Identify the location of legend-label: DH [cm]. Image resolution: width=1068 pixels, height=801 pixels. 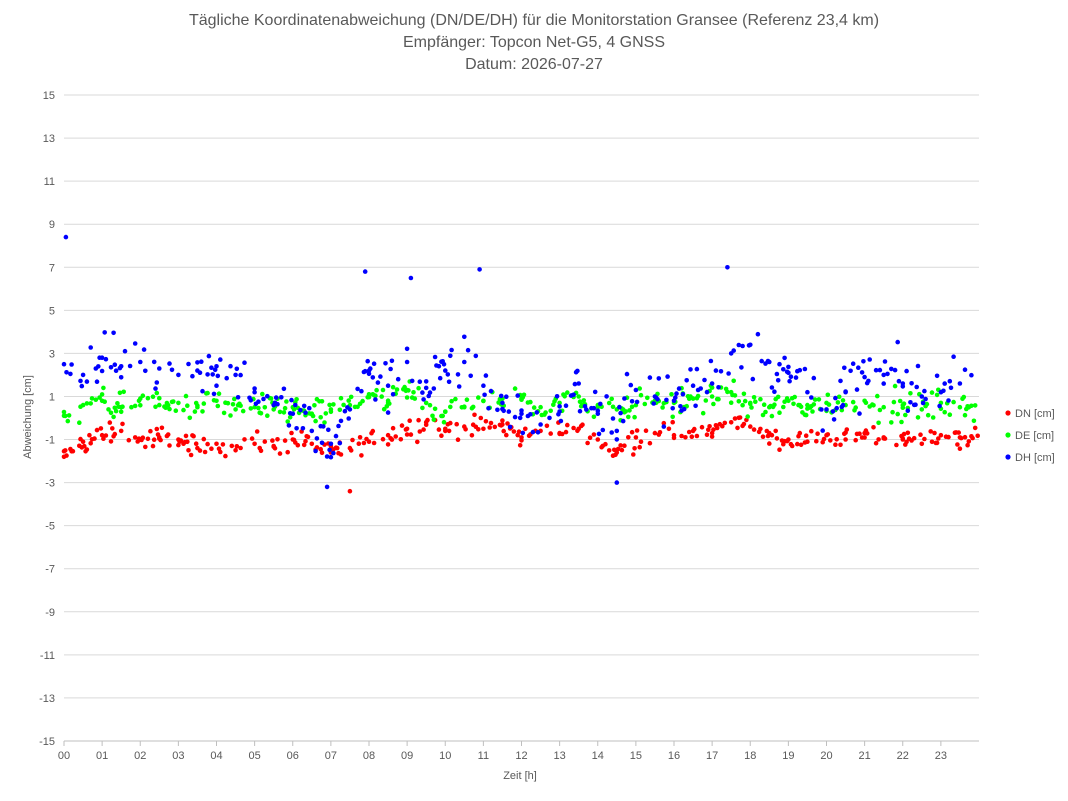
(1035, 458).